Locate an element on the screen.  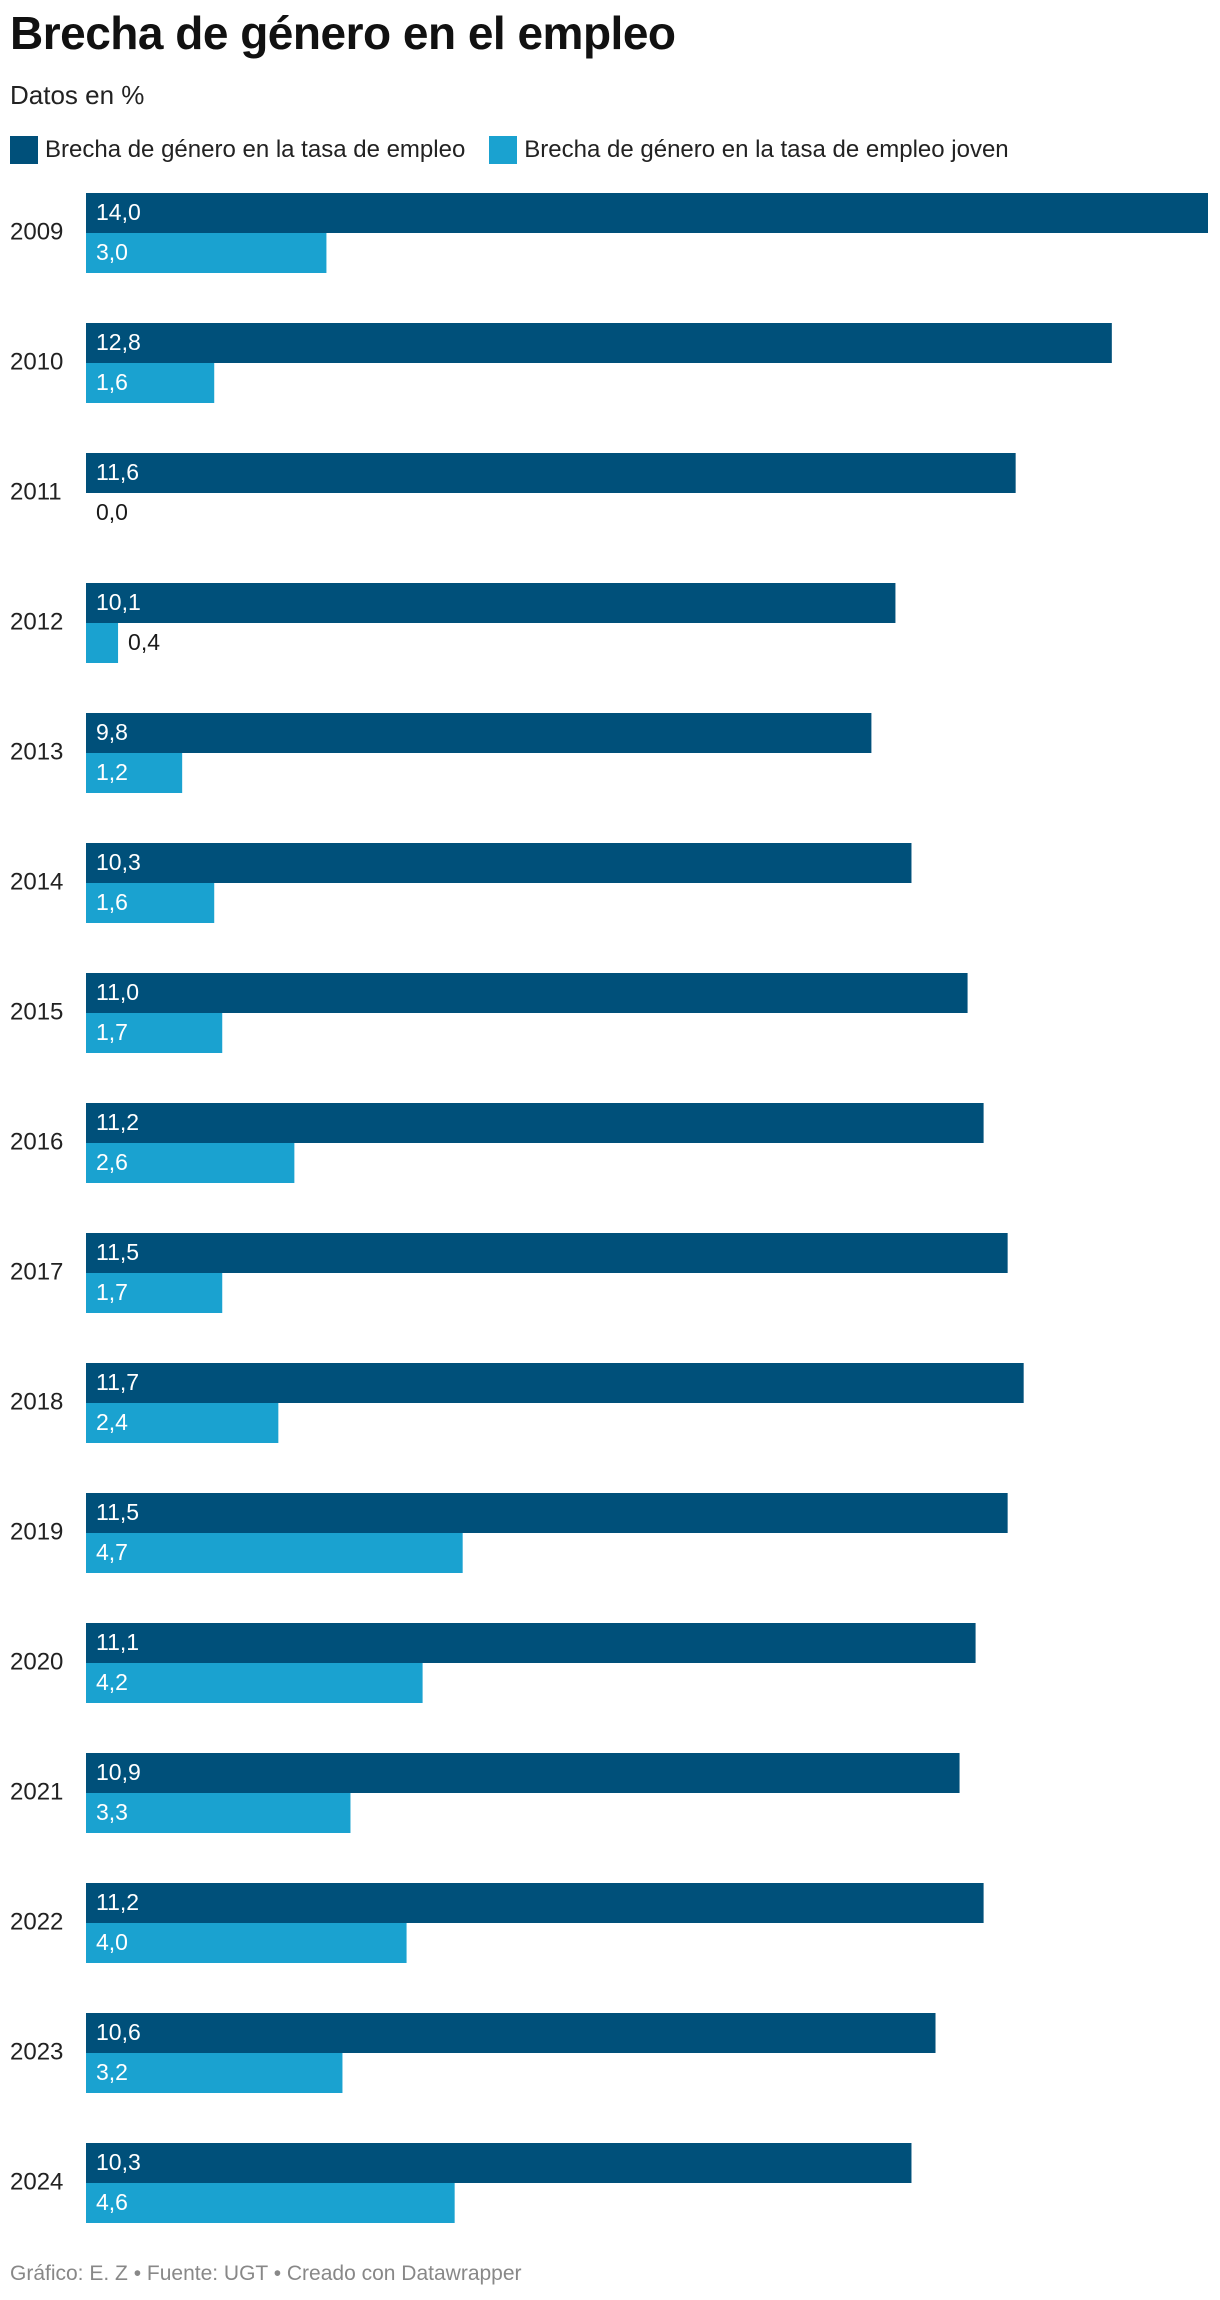
value-label-youth-employment-gap-2015: 1,7 is located at coordinates (112, 1032).